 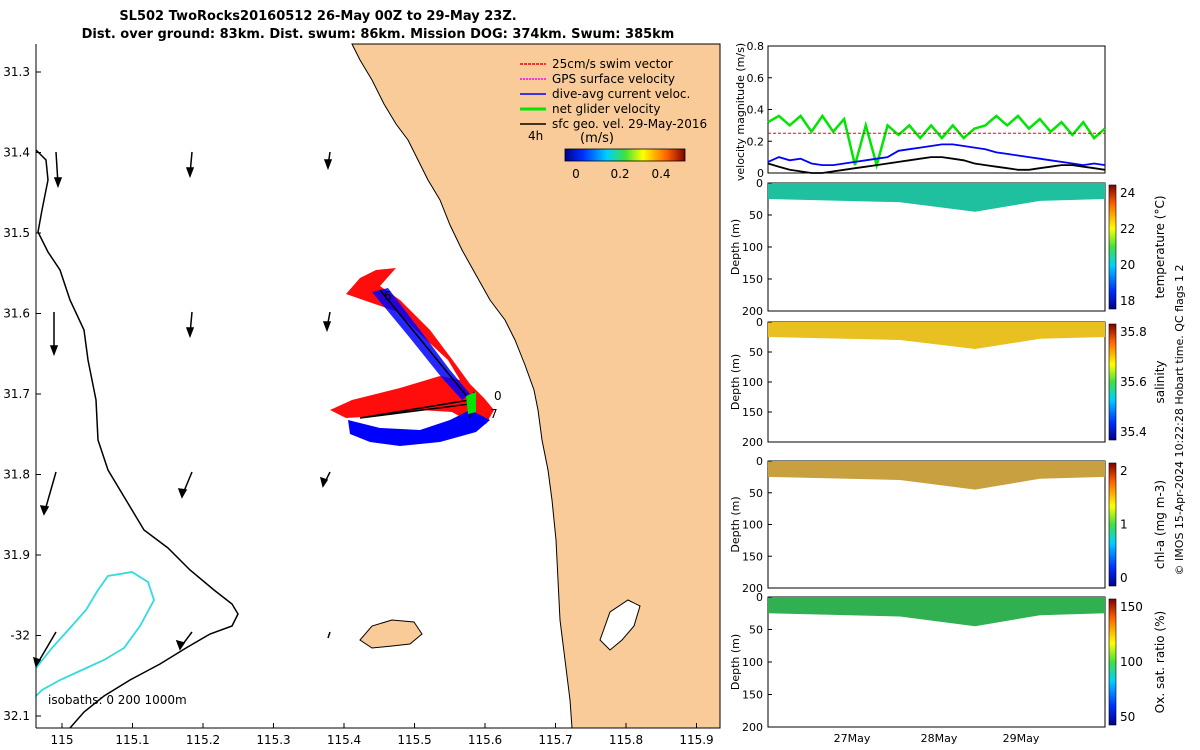 What do you see at coordinates (16, 394) in the screenshot?
I see `map-y-tick-label: 31.7` at bounding box center [16, 394].